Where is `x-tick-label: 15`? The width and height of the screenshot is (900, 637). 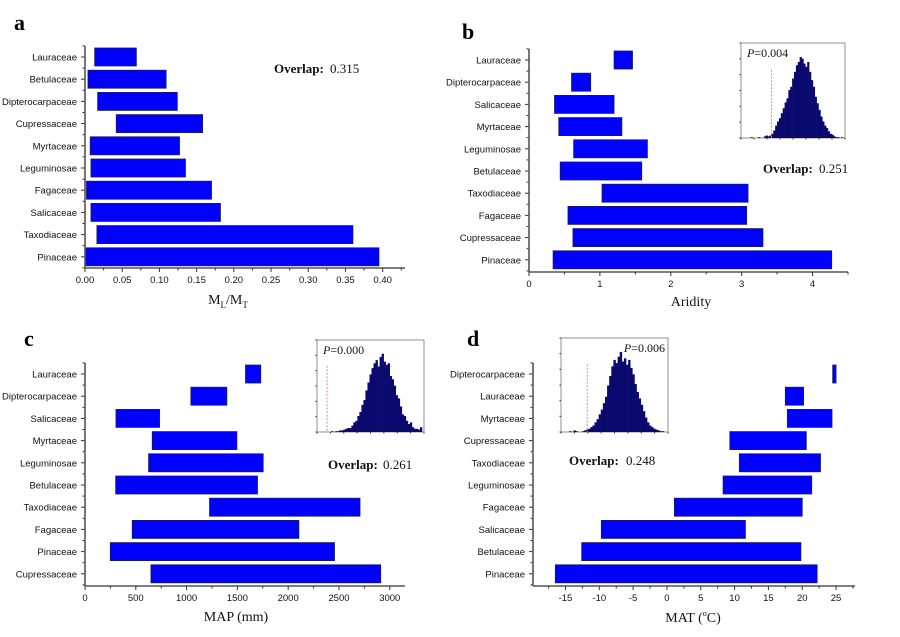
x-tick-label: 15 is located at coordinates (768, 598).